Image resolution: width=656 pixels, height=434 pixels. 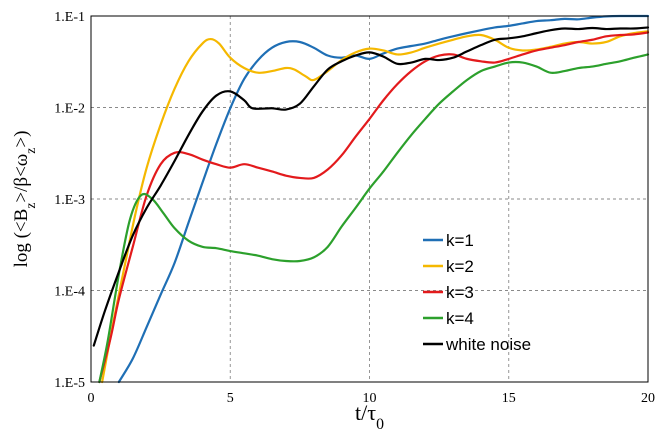 What do you see at coordinates (488, 344) in the screenshot?
I see `legend-label: white noise` at bounding box center [488, 344].